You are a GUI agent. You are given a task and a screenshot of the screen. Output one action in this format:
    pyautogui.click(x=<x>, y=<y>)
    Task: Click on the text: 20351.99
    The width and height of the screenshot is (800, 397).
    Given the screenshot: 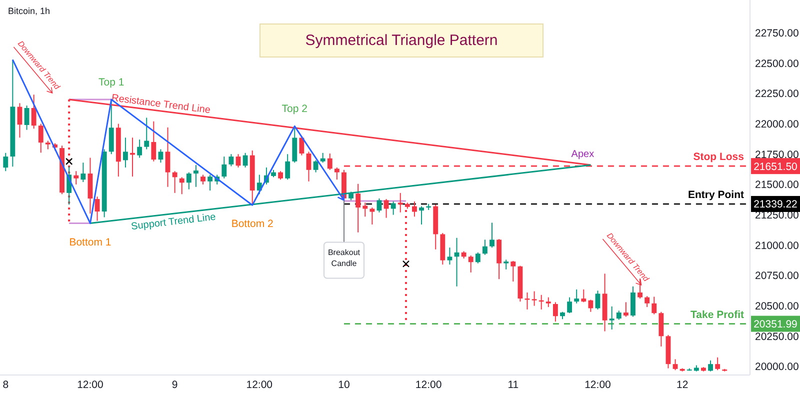 What is the action you would take?
    pyautogui.click(x=776, y=324)
    